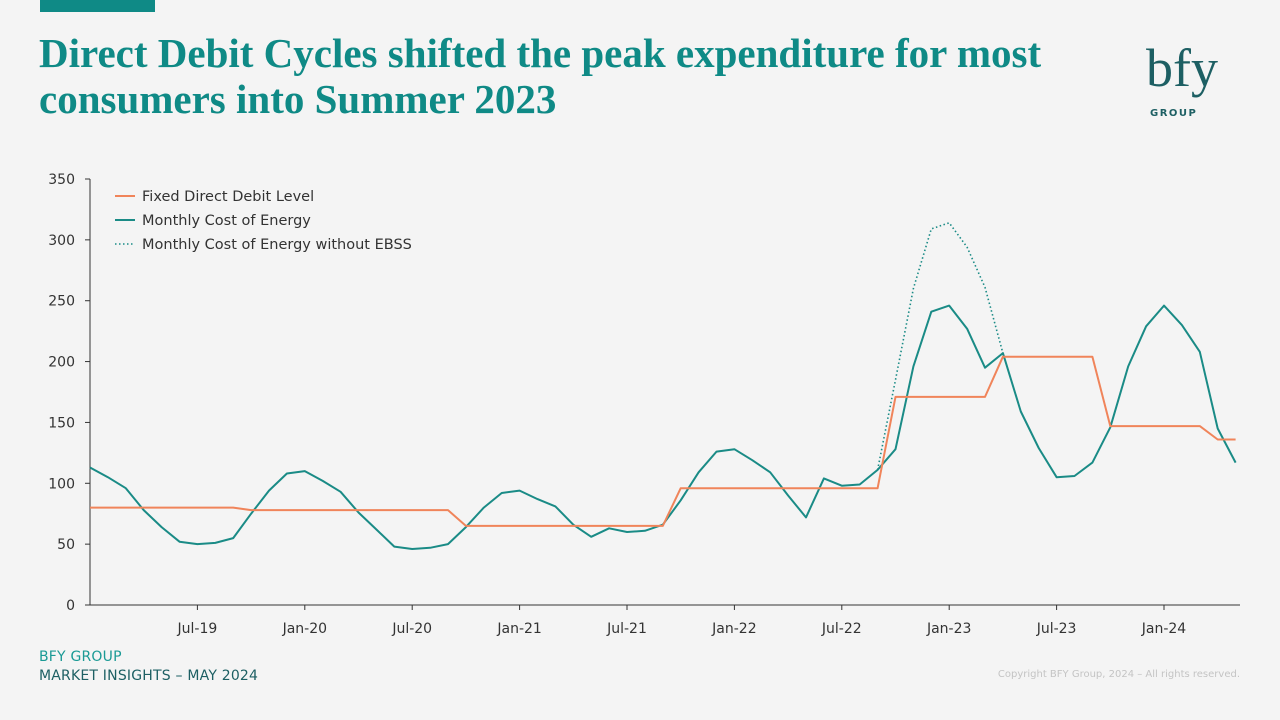 The width and height of the screenshot is (1280, 720). What do you see at coordinates (61, 180) in the screenshot?
I see `y-tick-label: 350` at bounding box center [61, 180].